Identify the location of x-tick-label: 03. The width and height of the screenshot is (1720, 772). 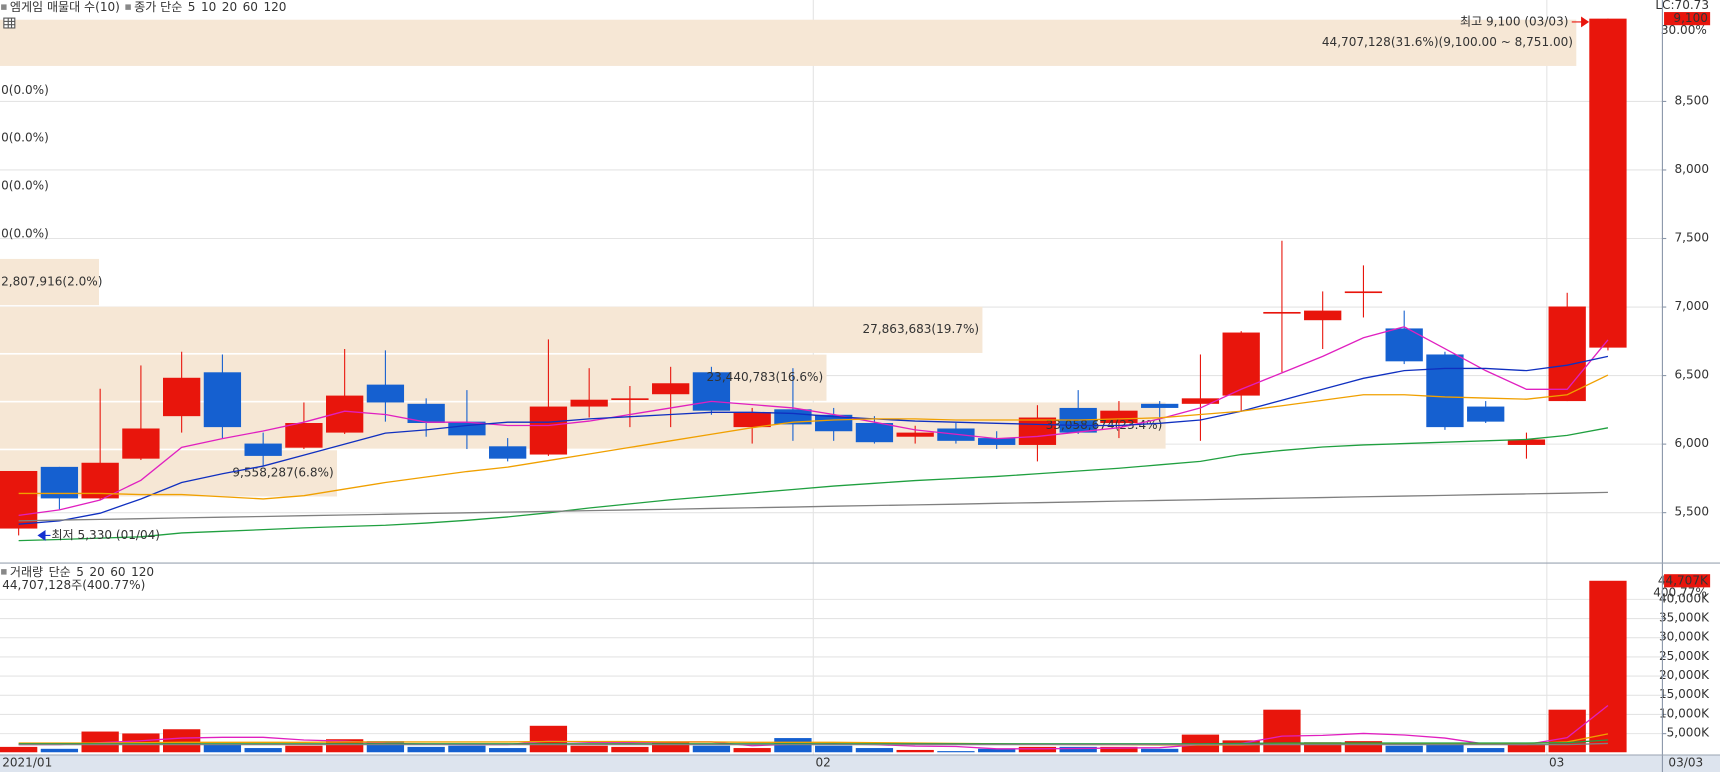
(1556, 763).